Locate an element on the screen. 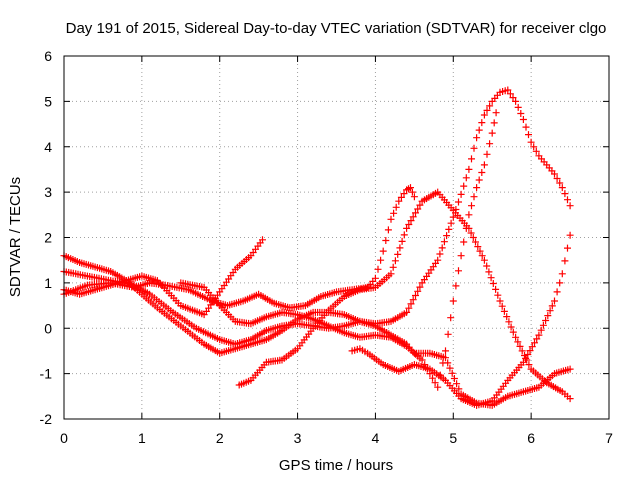 The image size is (640, 480). x-tick-label: 3 is located at coordinates (298, 438).